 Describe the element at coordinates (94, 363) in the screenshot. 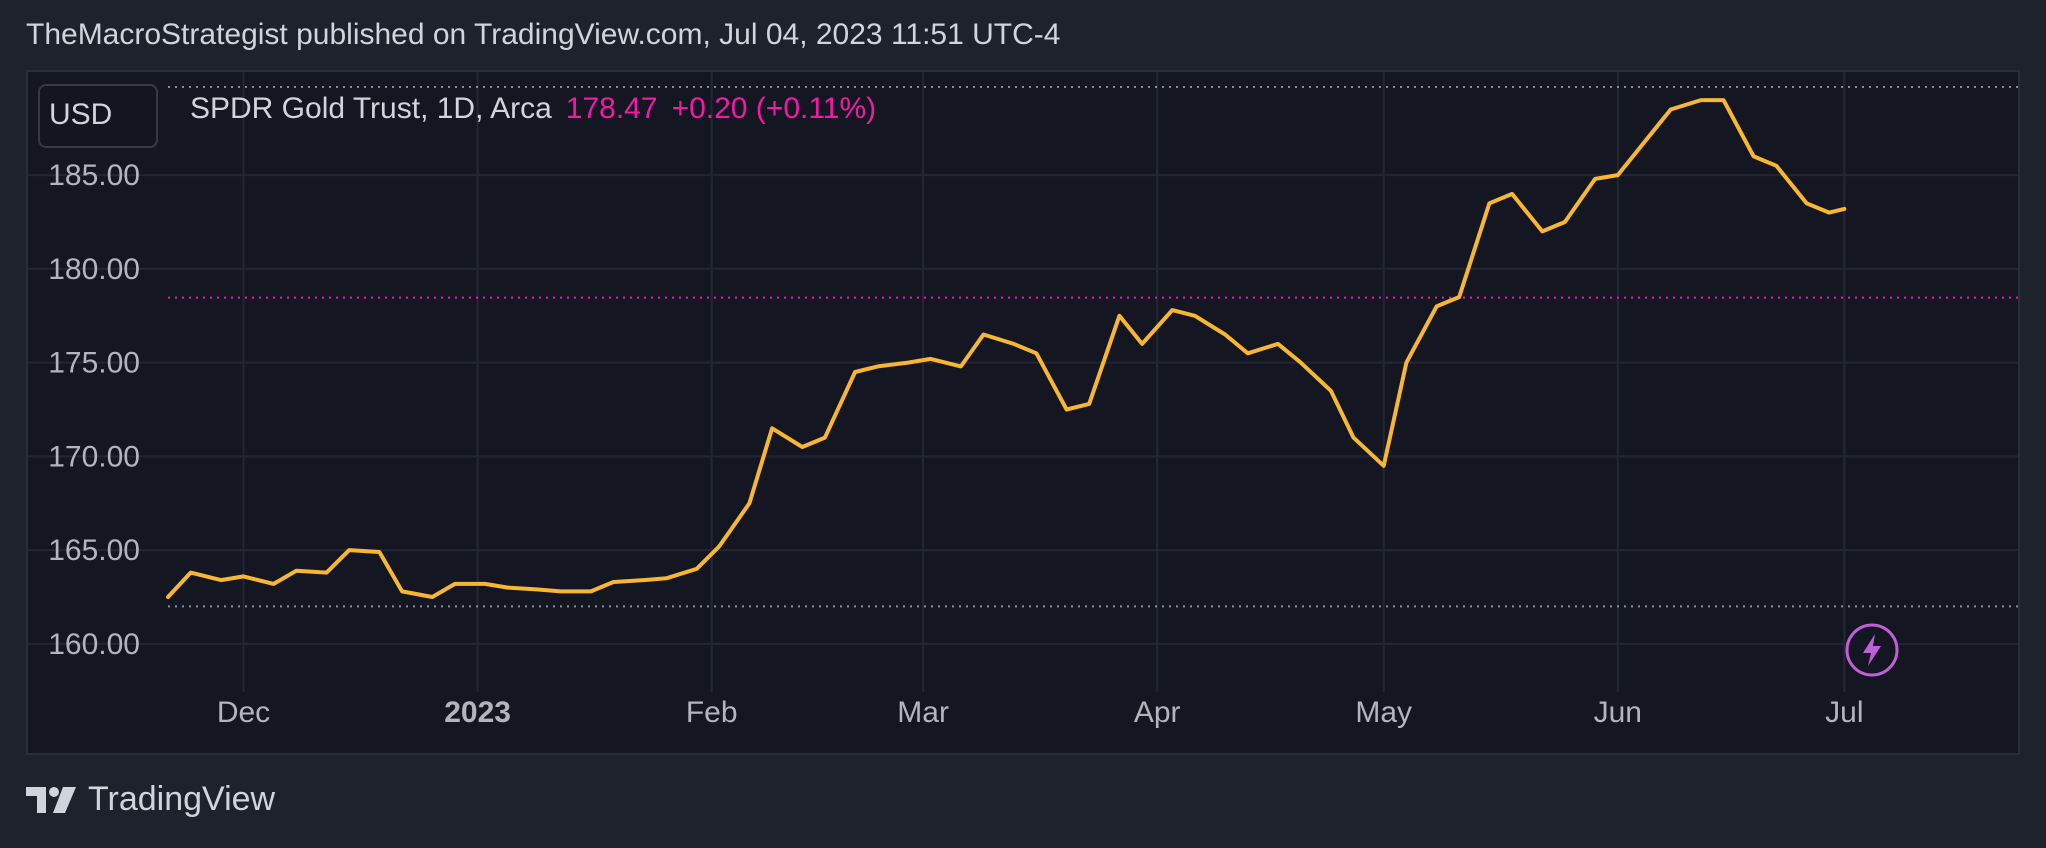

I see `y-tick-label: 175.00` at that location.